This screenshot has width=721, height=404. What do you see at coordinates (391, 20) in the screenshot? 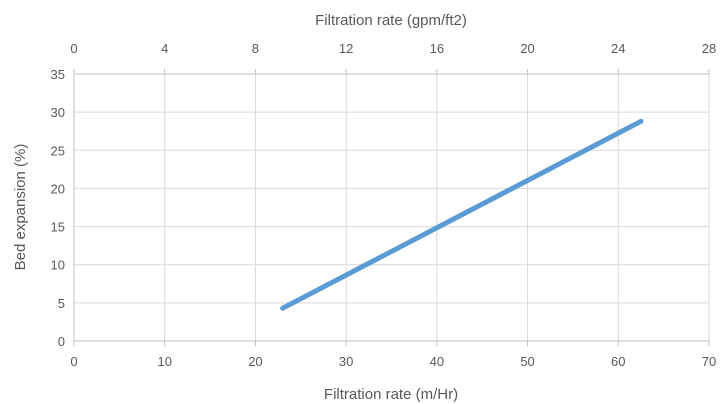
I see `top-x-axis-title: Filtration rate (gpm/ft2)` at bounding box center [391, 20].